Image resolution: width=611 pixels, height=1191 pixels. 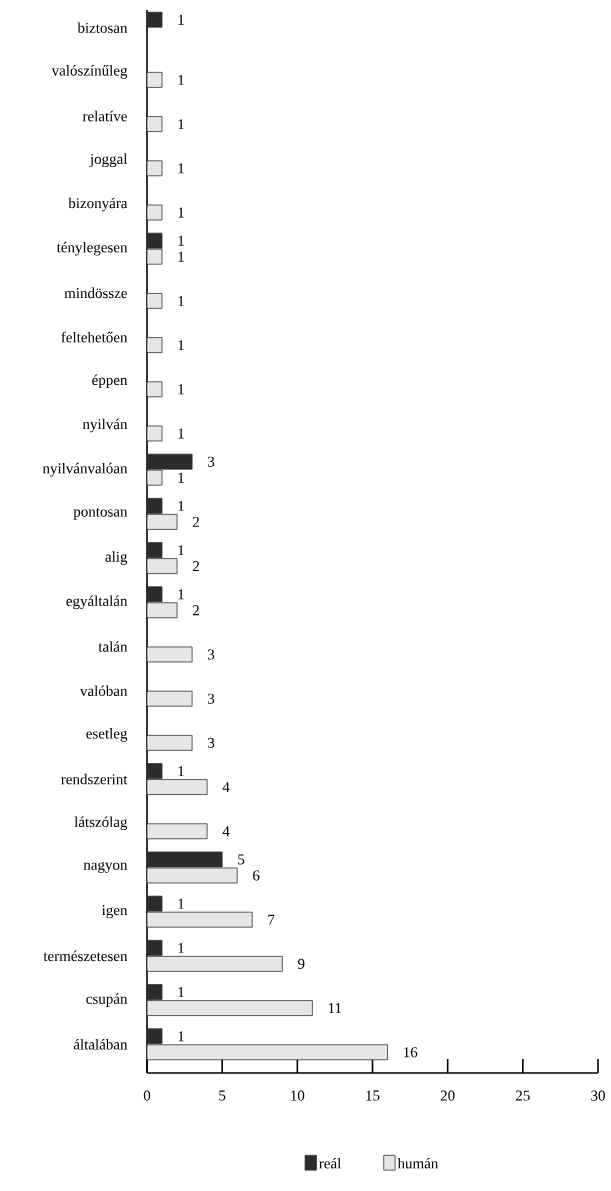 I want to click on y-tick-label: alig, so click(x=116, y=558).